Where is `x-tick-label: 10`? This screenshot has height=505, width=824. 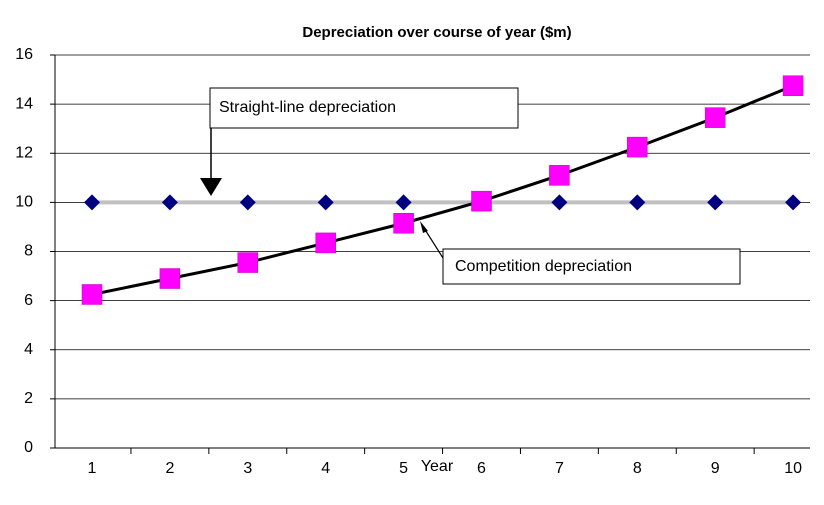
x-tick-label: 10 is located at coordinates (793, 468).